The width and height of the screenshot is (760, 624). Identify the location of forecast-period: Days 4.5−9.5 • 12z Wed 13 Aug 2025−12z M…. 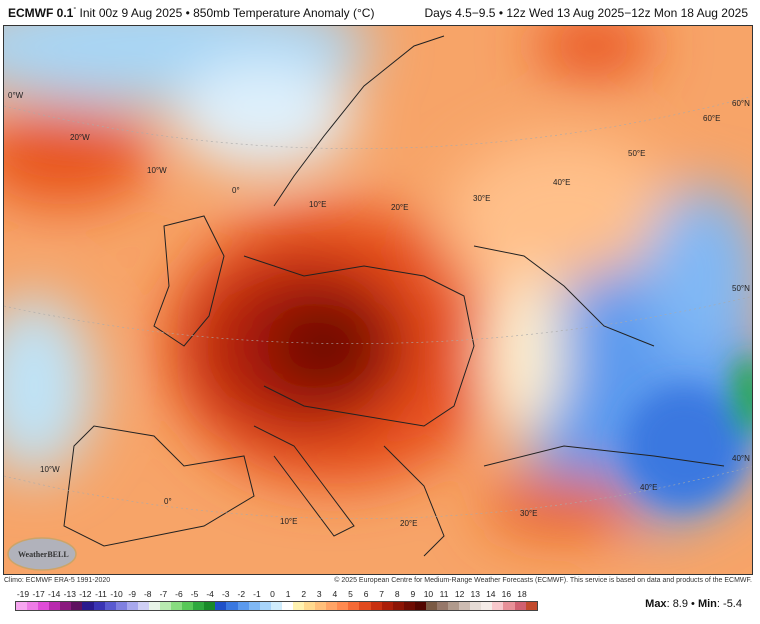
(586, 13).